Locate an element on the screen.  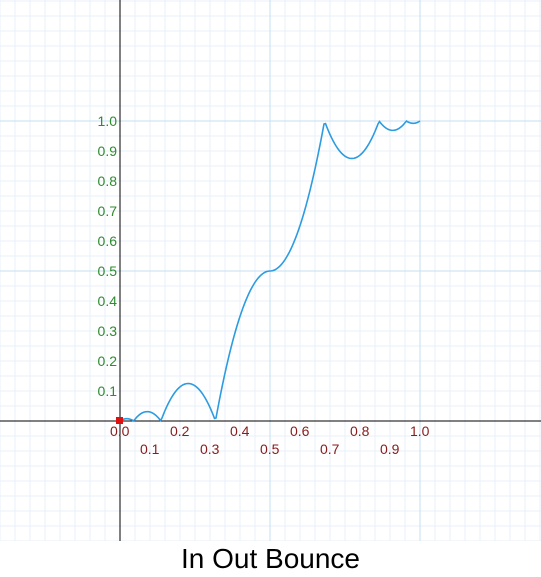
y-tick-label: 0.2 is located at coordinates (108, 361).